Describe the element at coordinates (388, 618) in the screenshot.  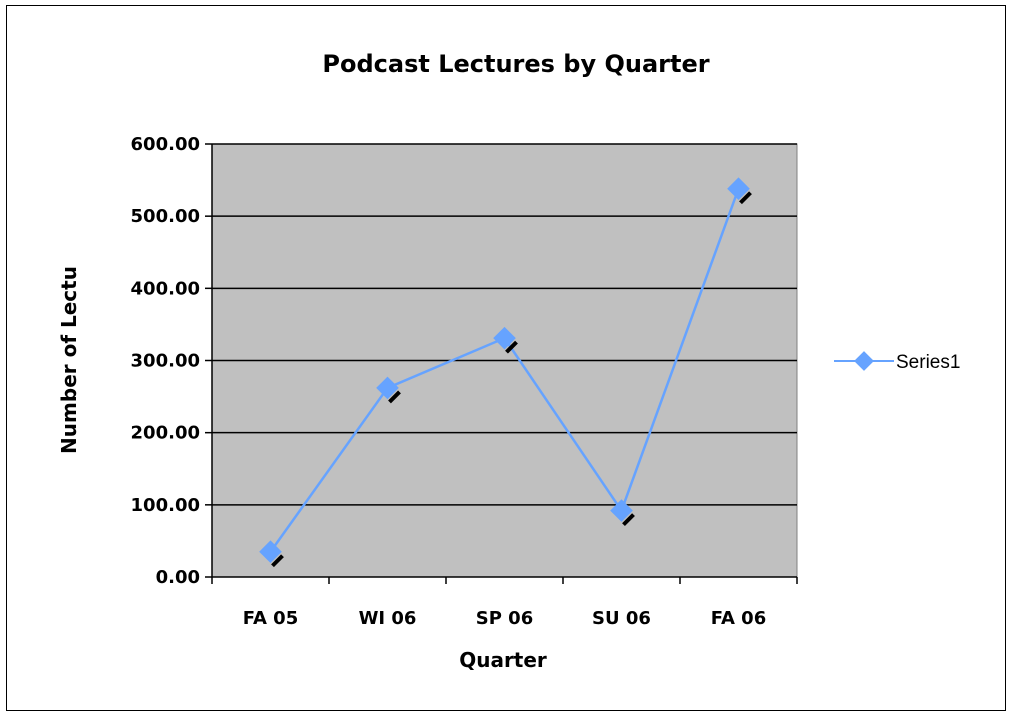
I see `x-tick-label: WI 06` at that location.